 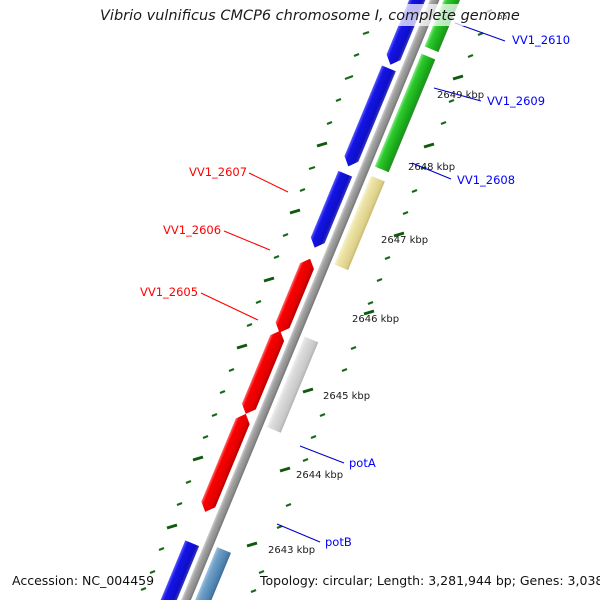 What do you see at coordinates (346, 396) in the screenshot?
I see `ruler-tick-label: 2645 kbp` at bounding box center [346, 396].